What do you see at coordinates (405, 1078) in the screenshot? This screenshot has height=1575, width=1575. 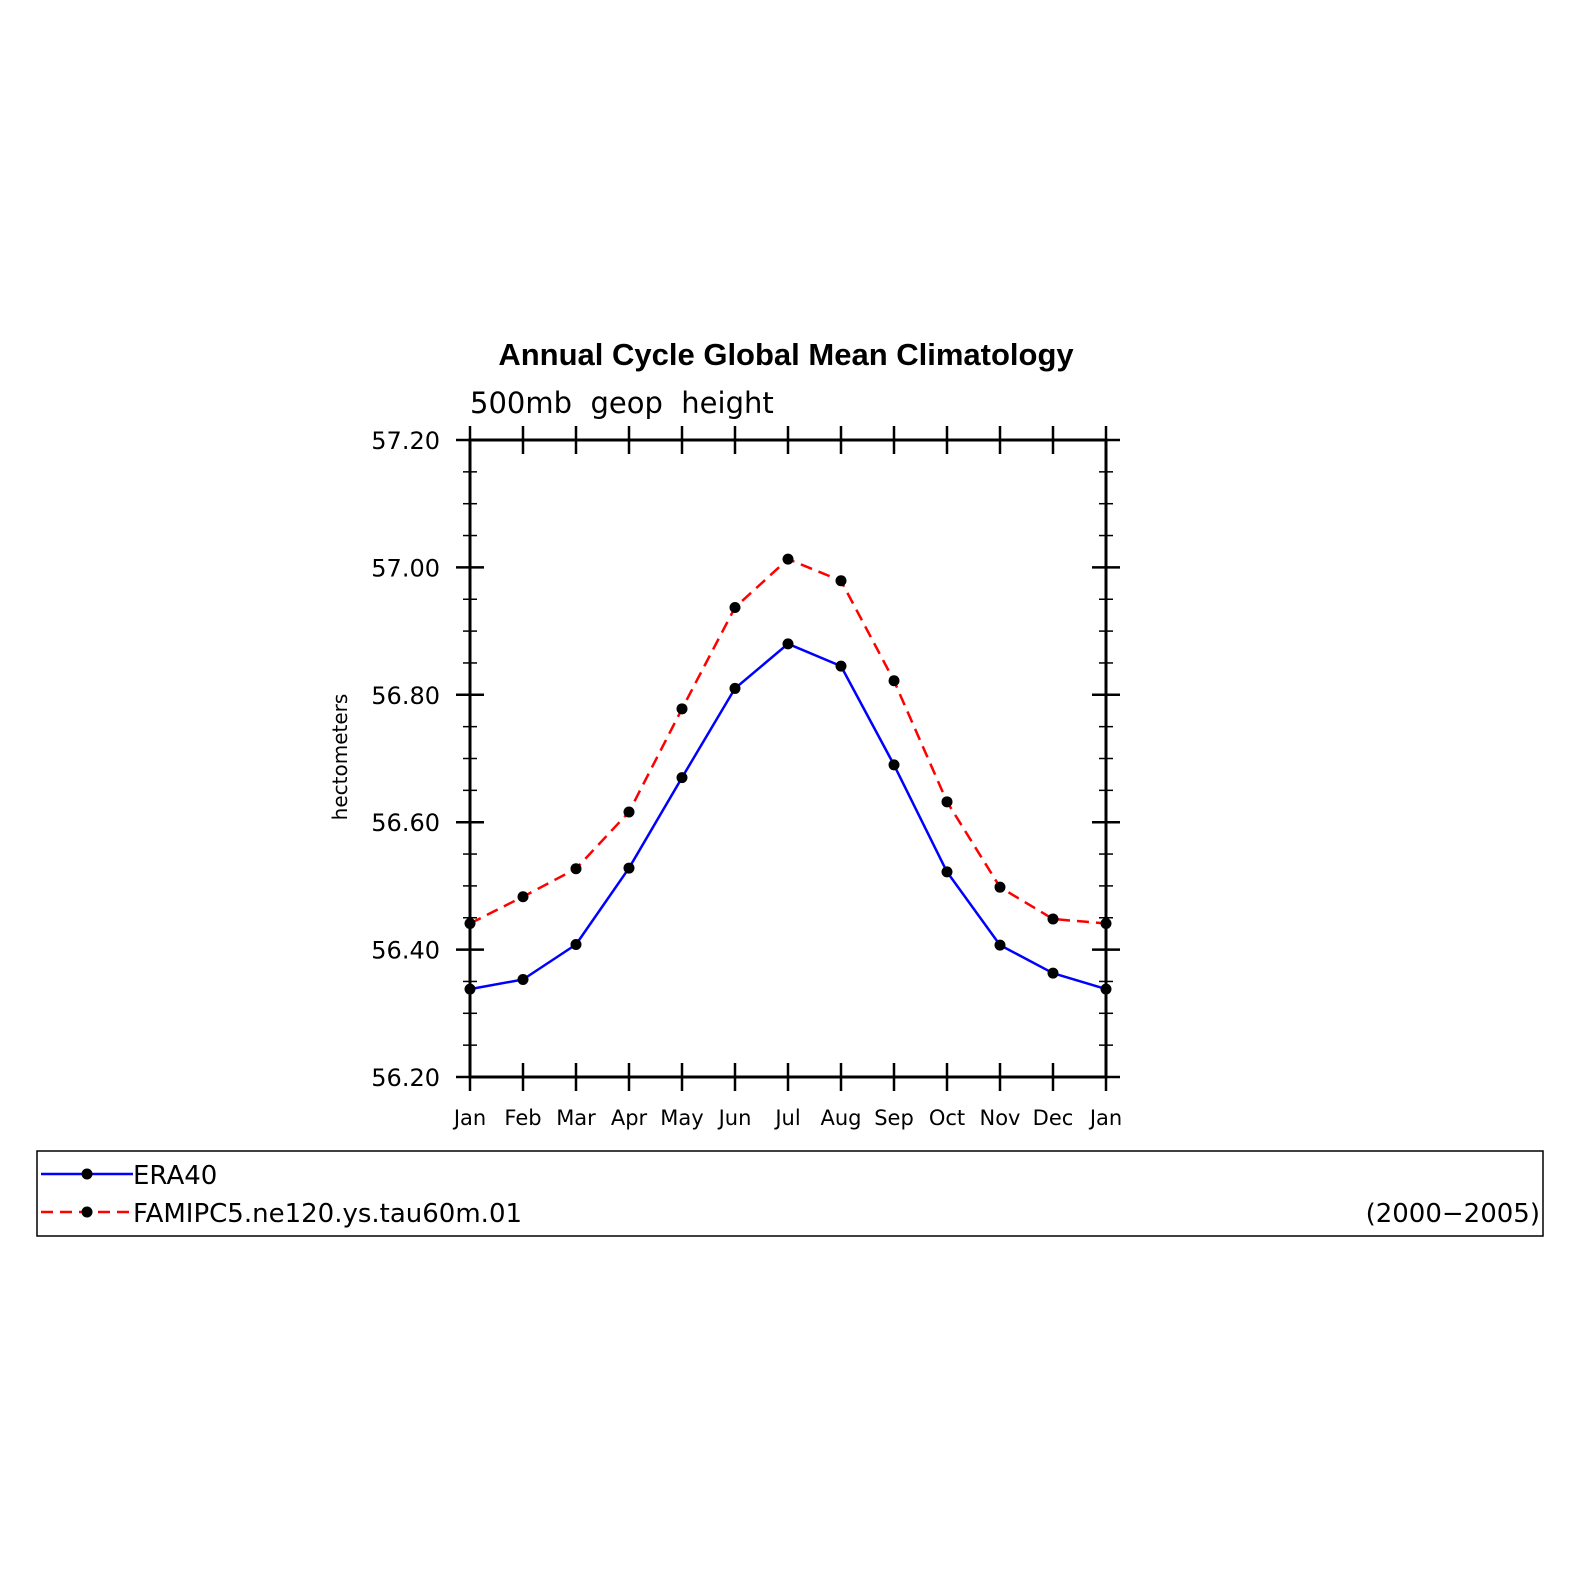 I see `y-tick-label: 56.20` at bounding box center [405, 1078].